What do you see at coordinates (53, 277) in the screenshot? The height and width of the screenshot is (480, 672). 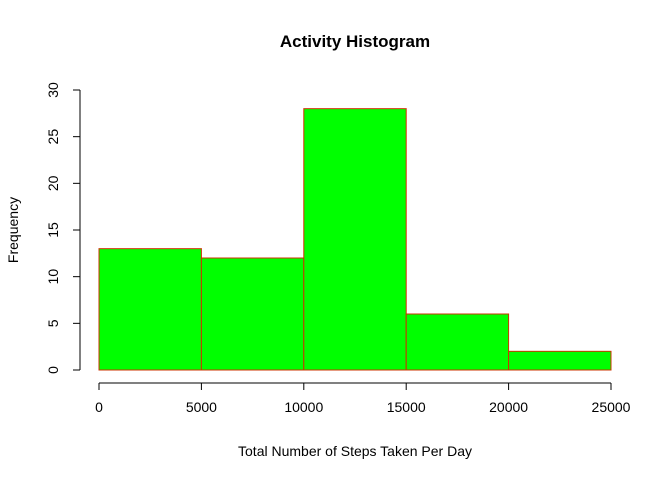 I see `y-tick-label-2: 10` at bounding box center [53, 277].